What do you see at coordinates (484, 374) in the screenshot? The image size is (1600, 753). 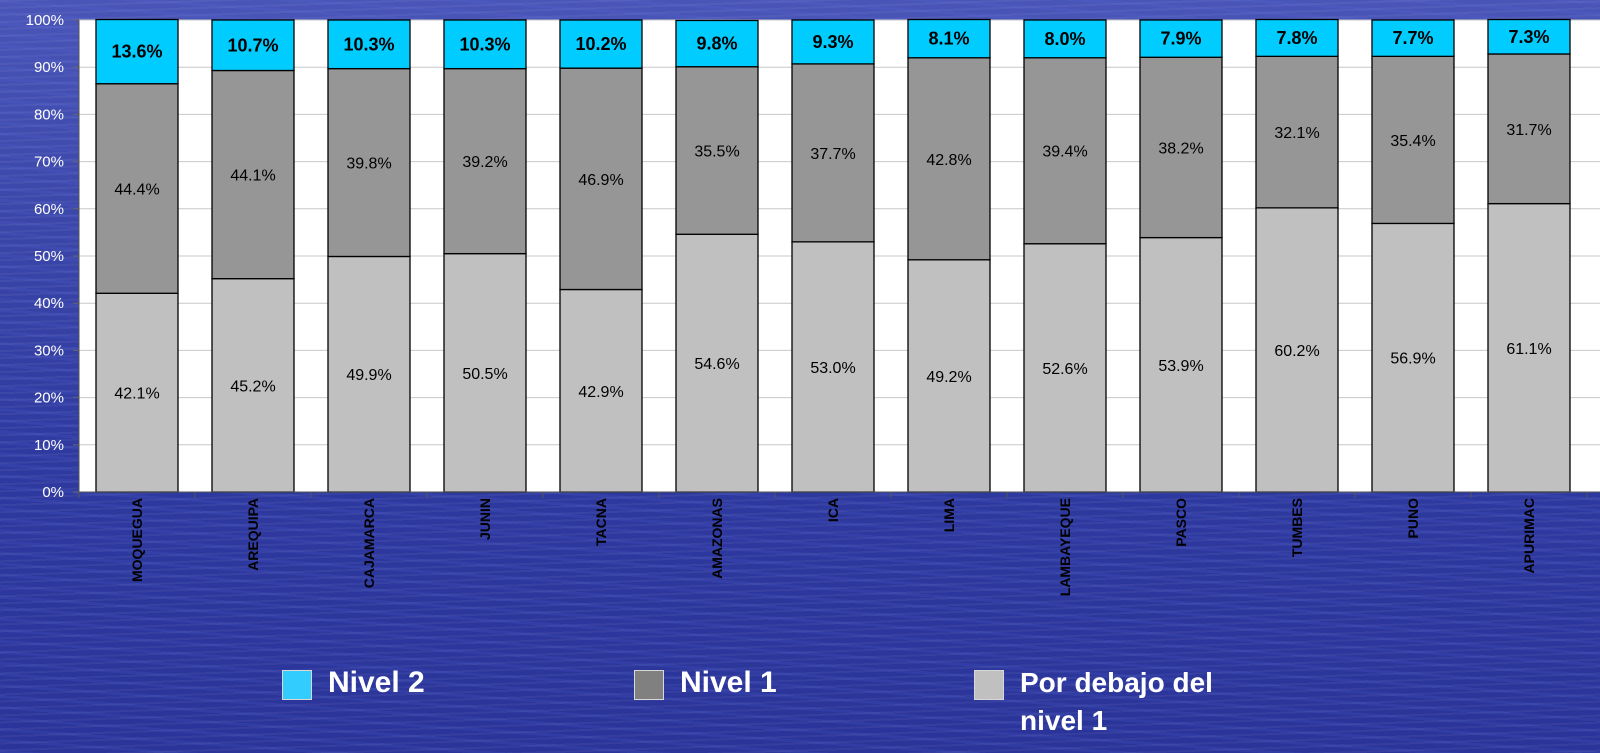 I see `data-label-por-debajo-del-nivel-1: 50.5%` at bounding box center [484, 374].